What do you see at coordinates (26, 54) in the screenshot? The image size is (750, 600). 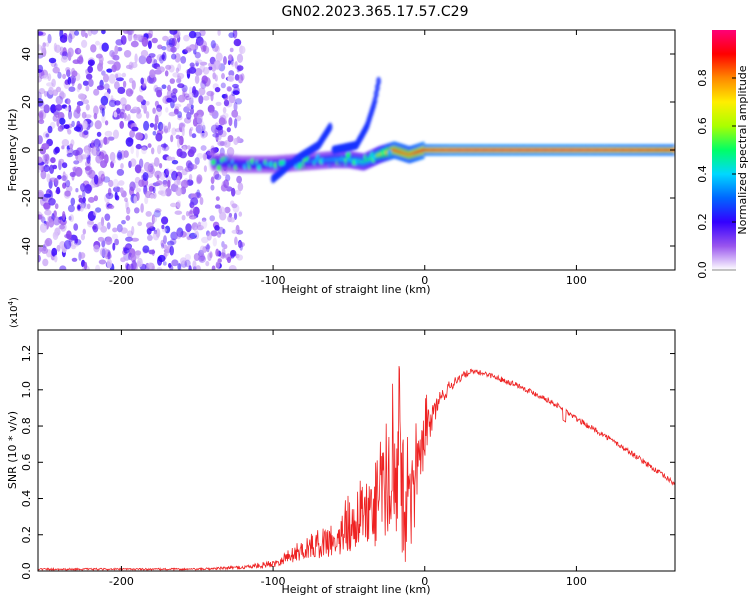 I see `y-tick-label: 40` at bounding box center [26, 54].